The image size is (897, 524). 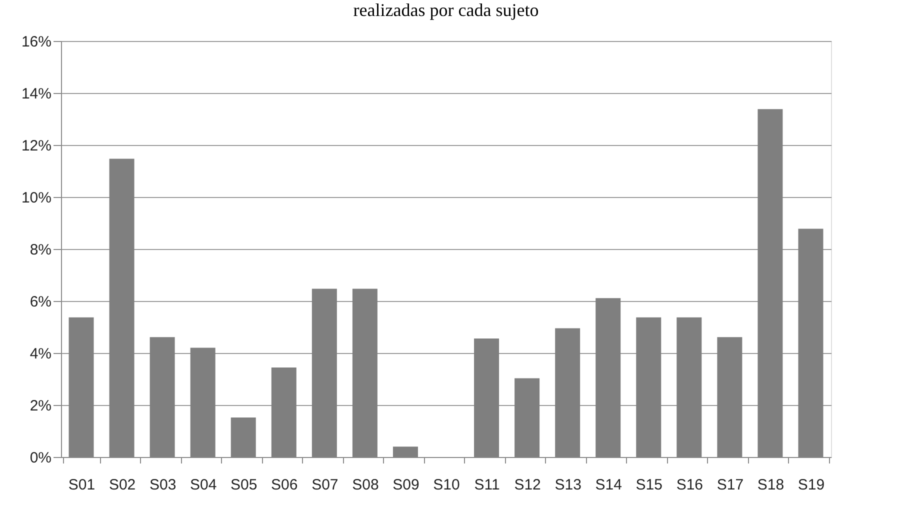 What do you see at coordinates (36, 198) in the screenshot?
I see `y-tick-label: 10%` at bounding box center [36, 198].